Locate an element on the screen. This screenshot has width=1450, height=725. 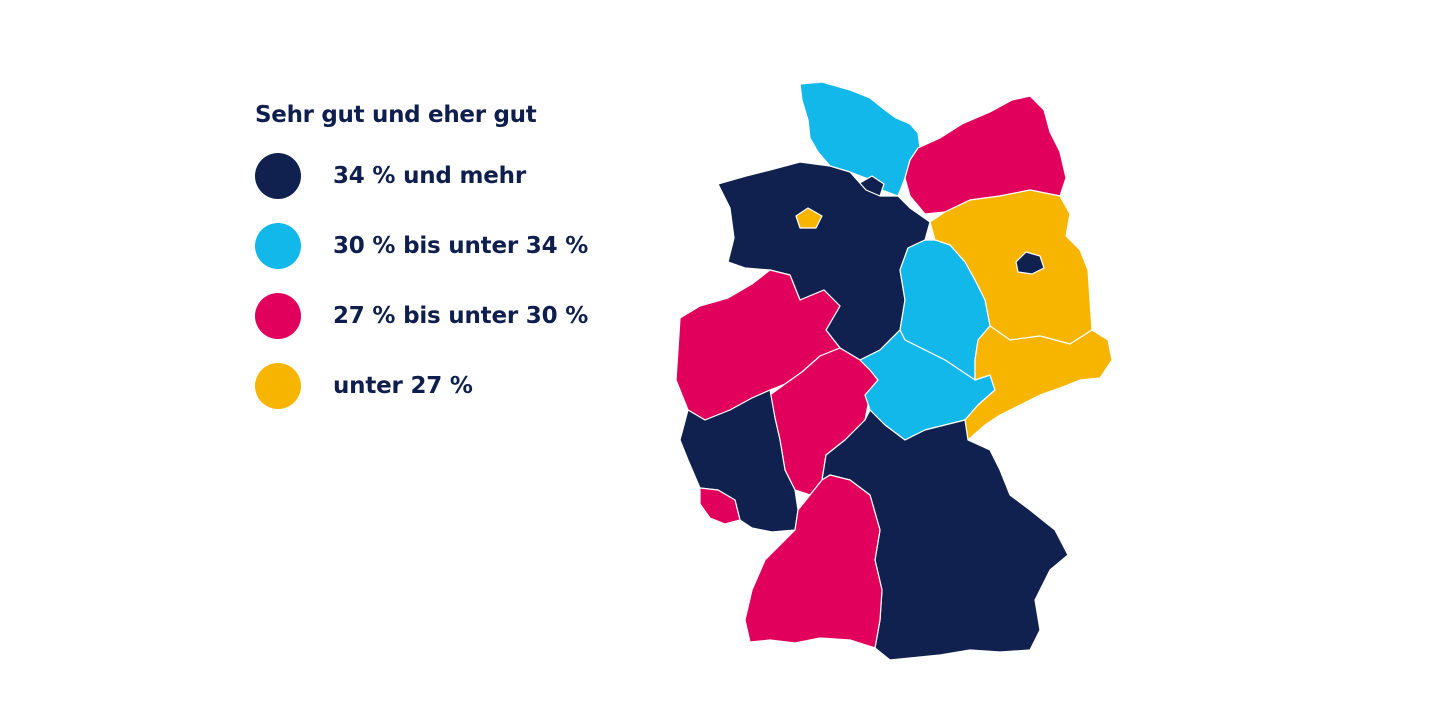
state-sachsen is located at coordinates (1038, 383).